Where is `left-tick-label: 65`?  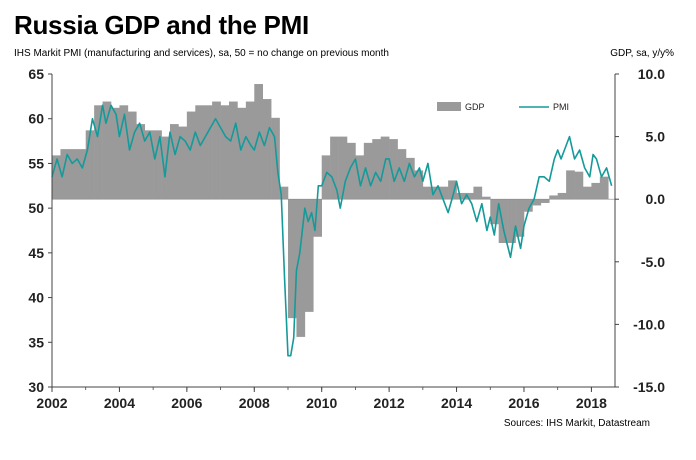
left-tick-label: 65 is located at coordinates (36, 74).